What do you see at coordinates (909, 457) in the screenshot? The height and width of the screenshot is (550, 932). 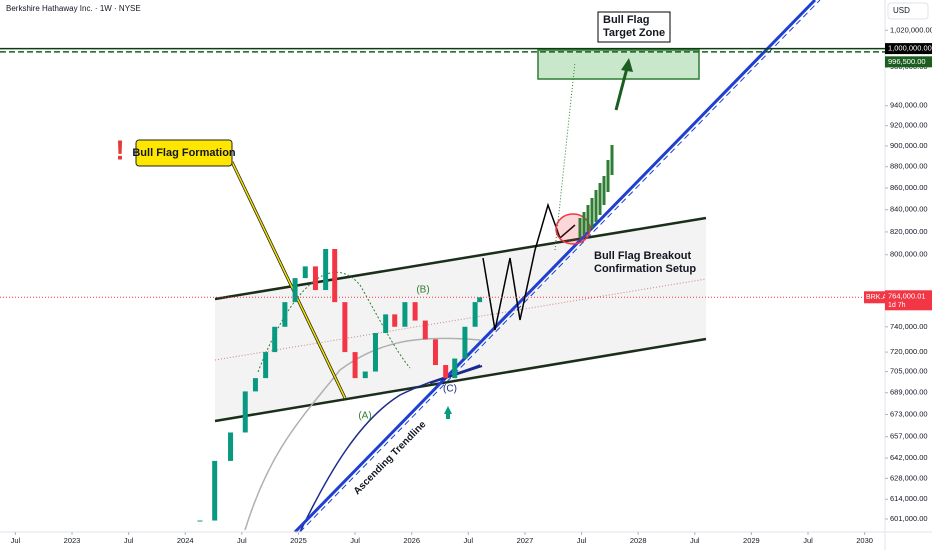 I see `y-tick-label: 642,000.00` at bounding box center [909, 457].